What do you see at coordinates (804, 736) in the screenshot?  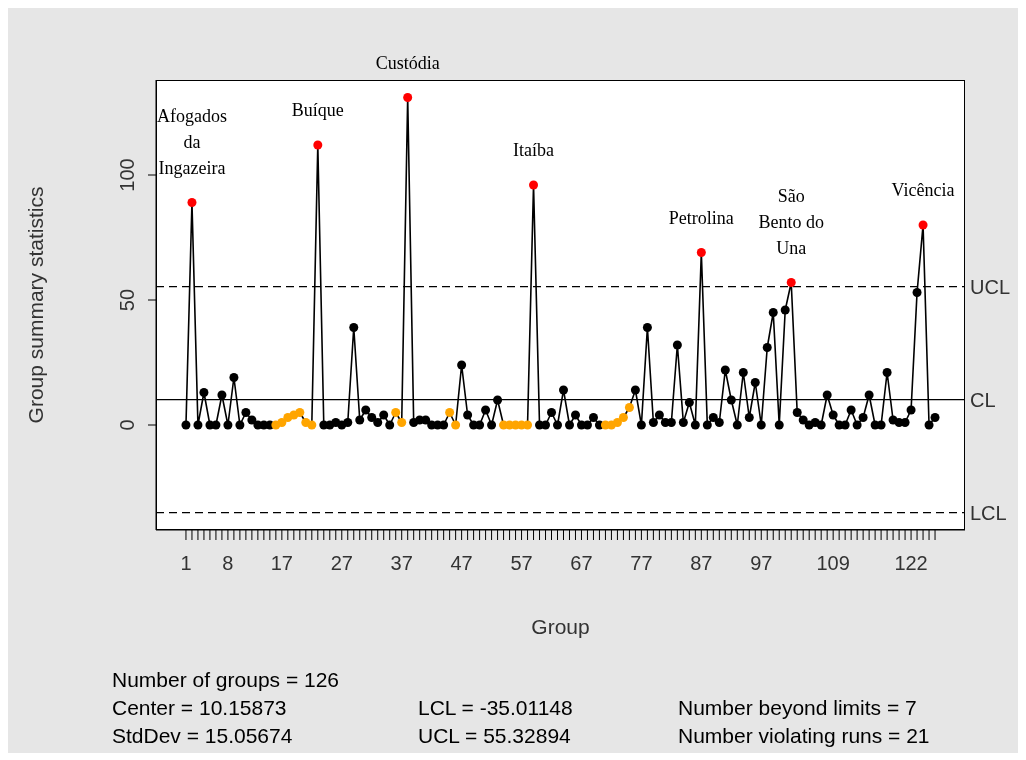 I see `text: Number violating runs = 21` at bounding box center [804, 736].